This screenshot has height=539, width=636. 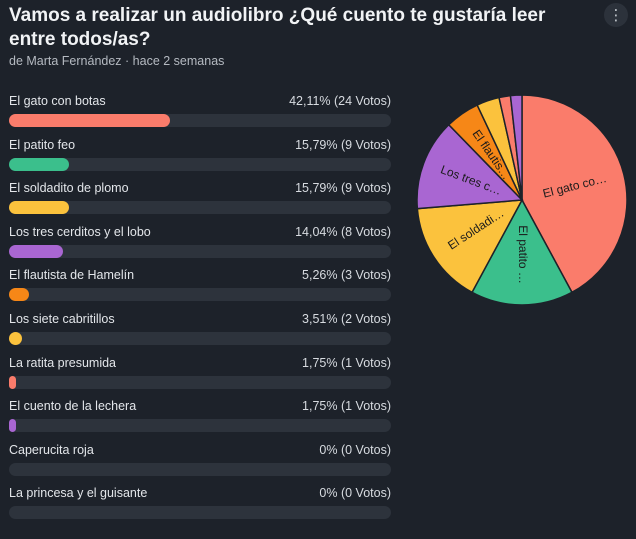 What do you see at coordinates (200, 417) in the screenshot?
I see `poll-option: El cuento de la lechera 1,75% (1 Votos)` at bounding box center [200, 417].